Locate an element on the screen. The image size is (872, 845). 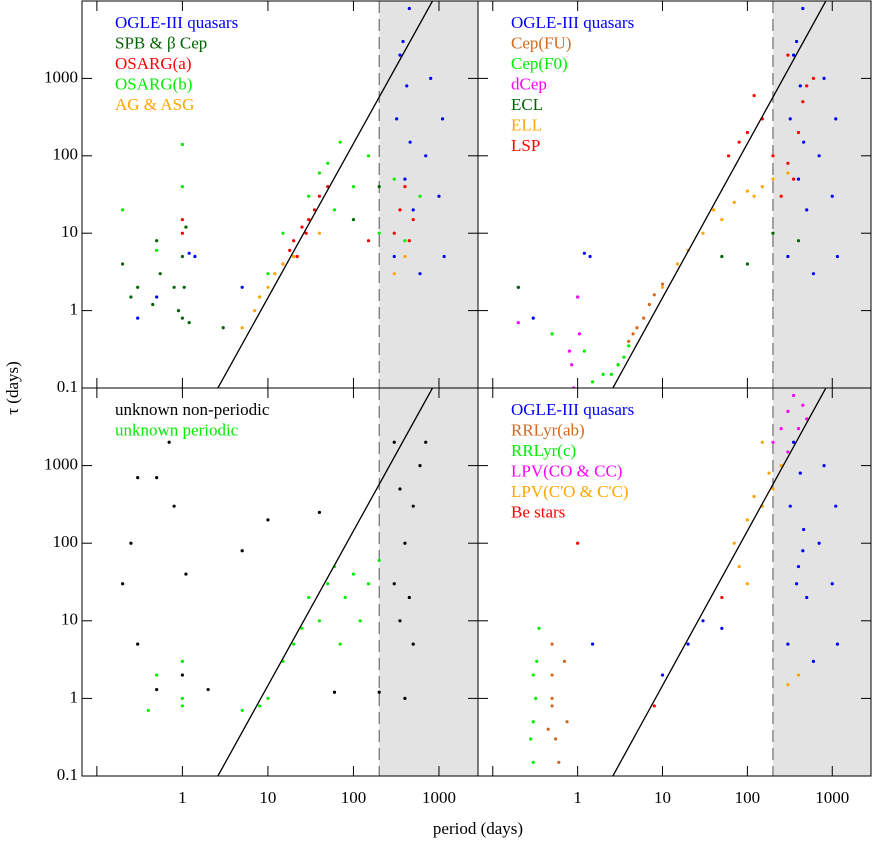
y-tick-label: 100 is located at coordinates (66, 541).